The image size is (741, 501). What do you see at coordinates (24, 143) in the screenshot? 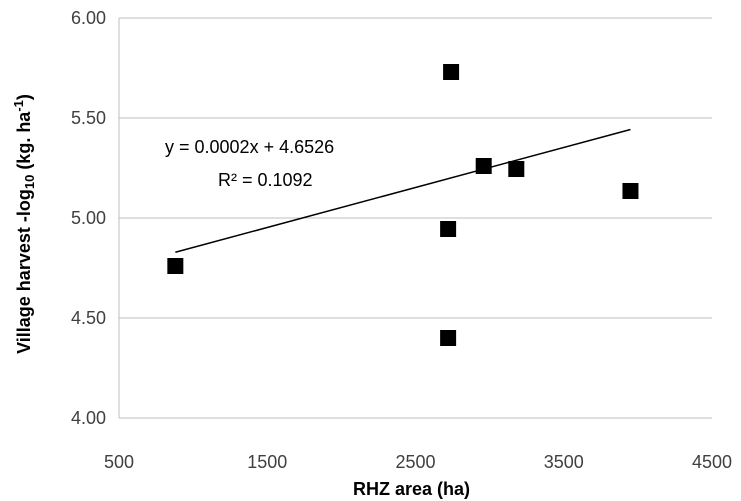
I see `y-axis-title-middle: (kg. ha` at bounding box center [24, 143].